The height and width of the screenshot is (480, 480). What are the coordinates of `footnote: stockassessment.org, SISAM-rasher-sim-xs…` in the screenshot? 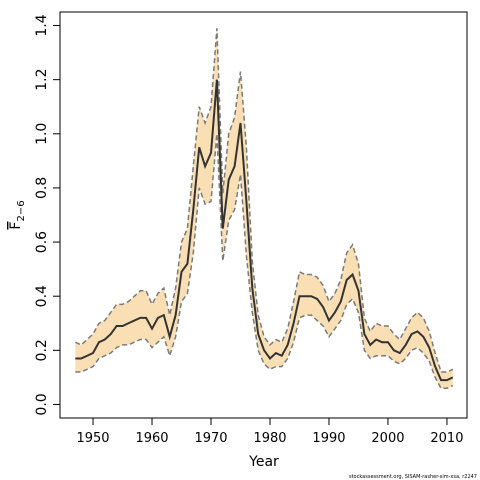 It's located at (413, 477).